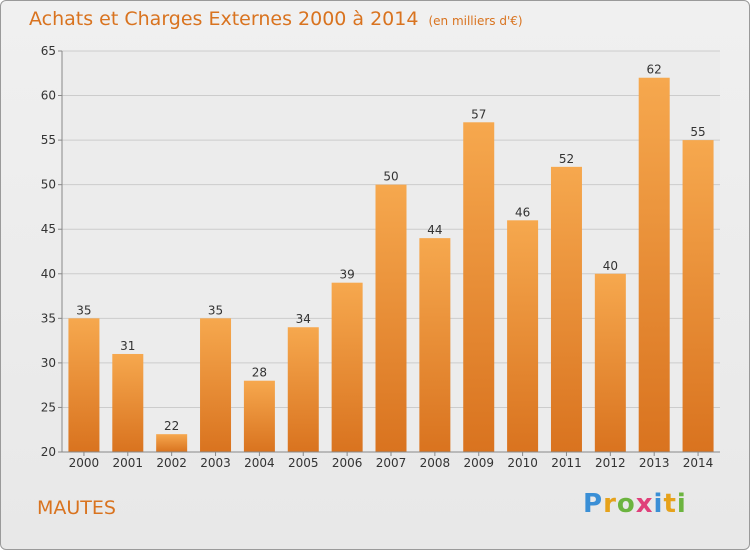 The image size is (750, 550). I want to click on x-tick-label: 2003, so click(215, 463).